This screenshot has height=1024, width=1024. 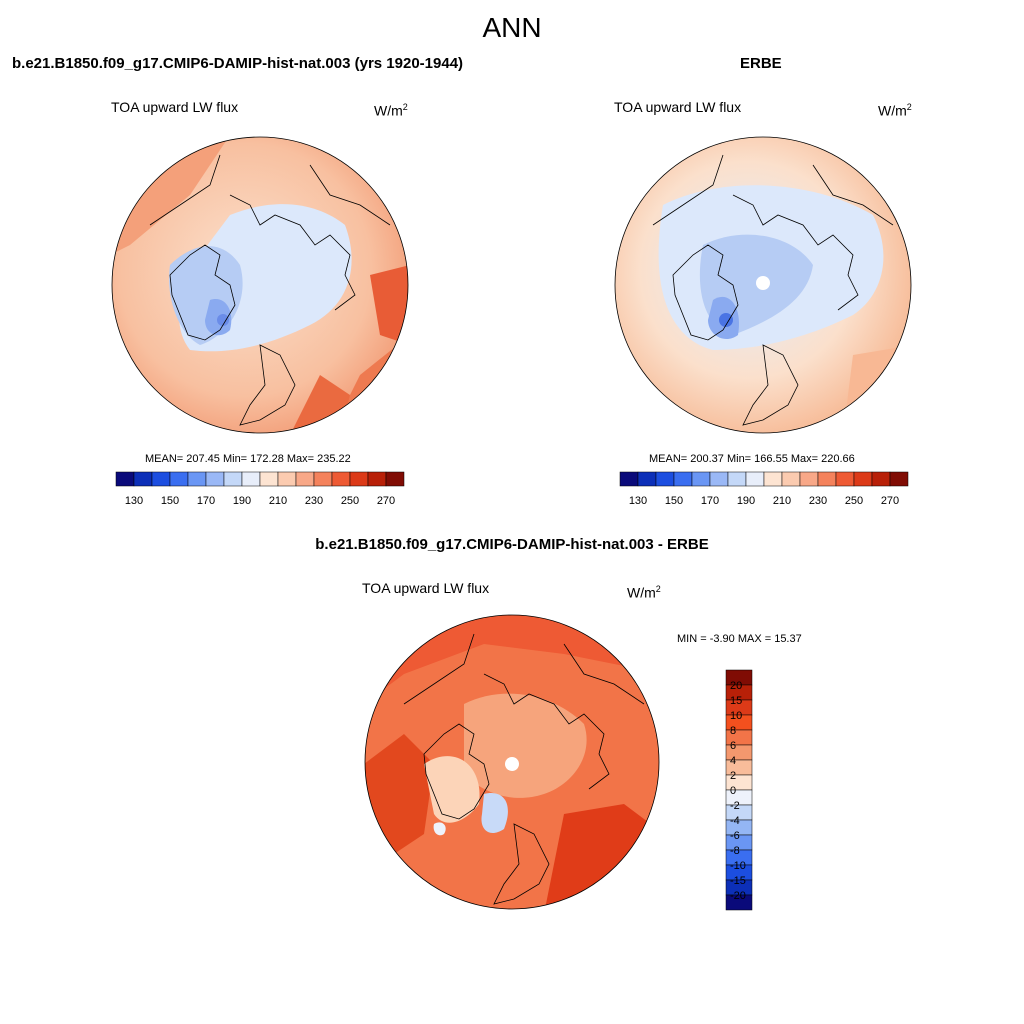 I want to click on diff-units-label: W/m2, so click(x=644, y=592).